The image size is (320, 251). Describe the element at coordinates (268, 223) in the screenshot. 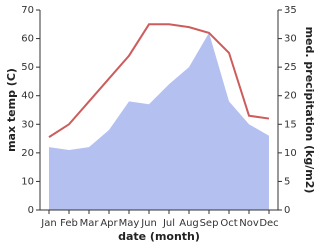

I see `x-tick-label: Dec` at that location.